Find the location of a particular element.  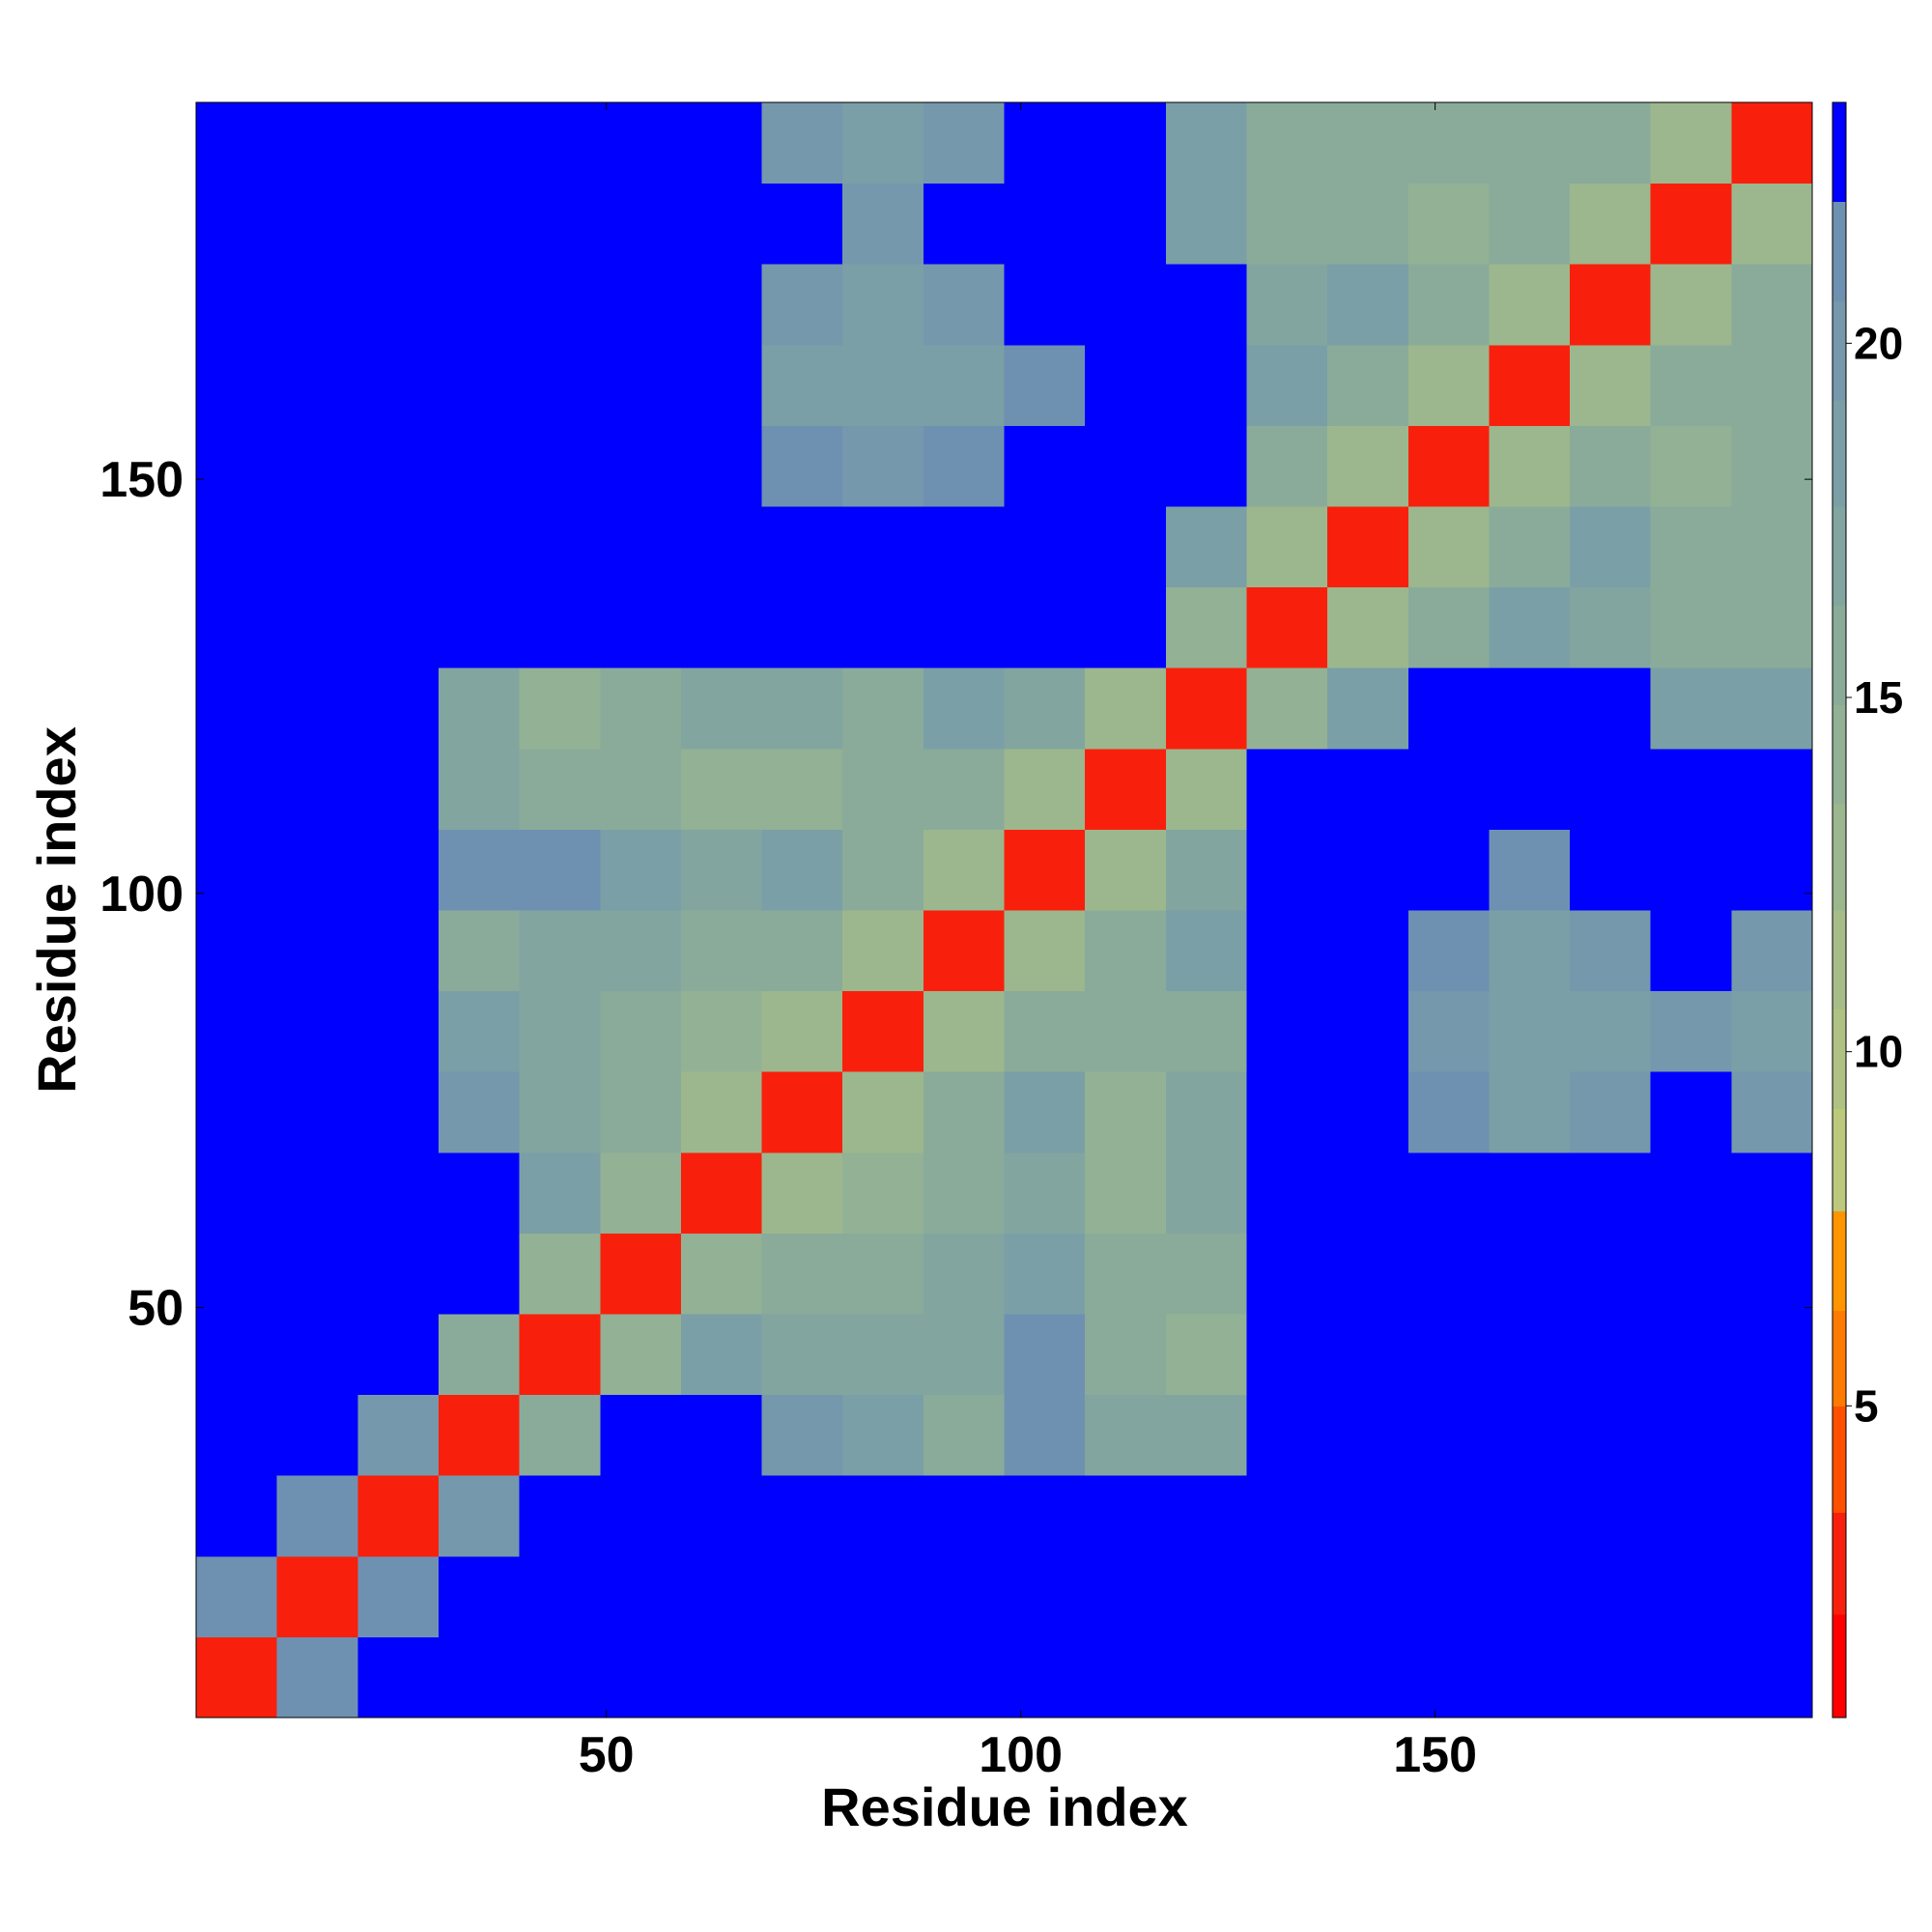

colorbar-tick-label: 10 is located at coordinates (1878, 1052).